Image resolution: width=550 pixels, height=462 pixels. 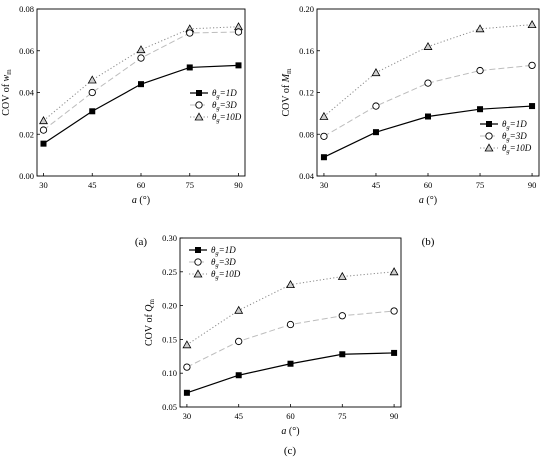 I want to click on y-tick-label: 0.12, so click(x=306, y=93).